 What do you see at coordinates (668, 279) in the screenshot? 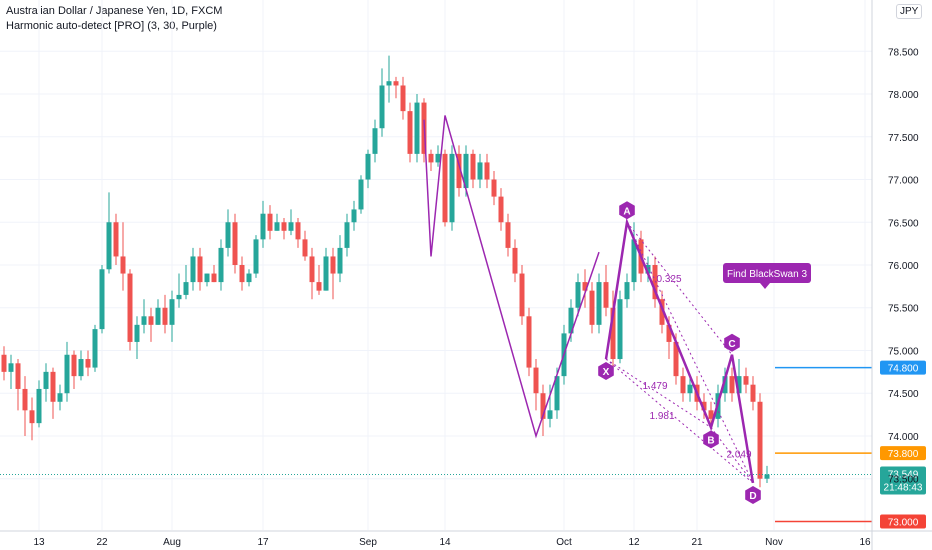
I see `ratio-label-0: 0.325` at bounding box center [668, 279].